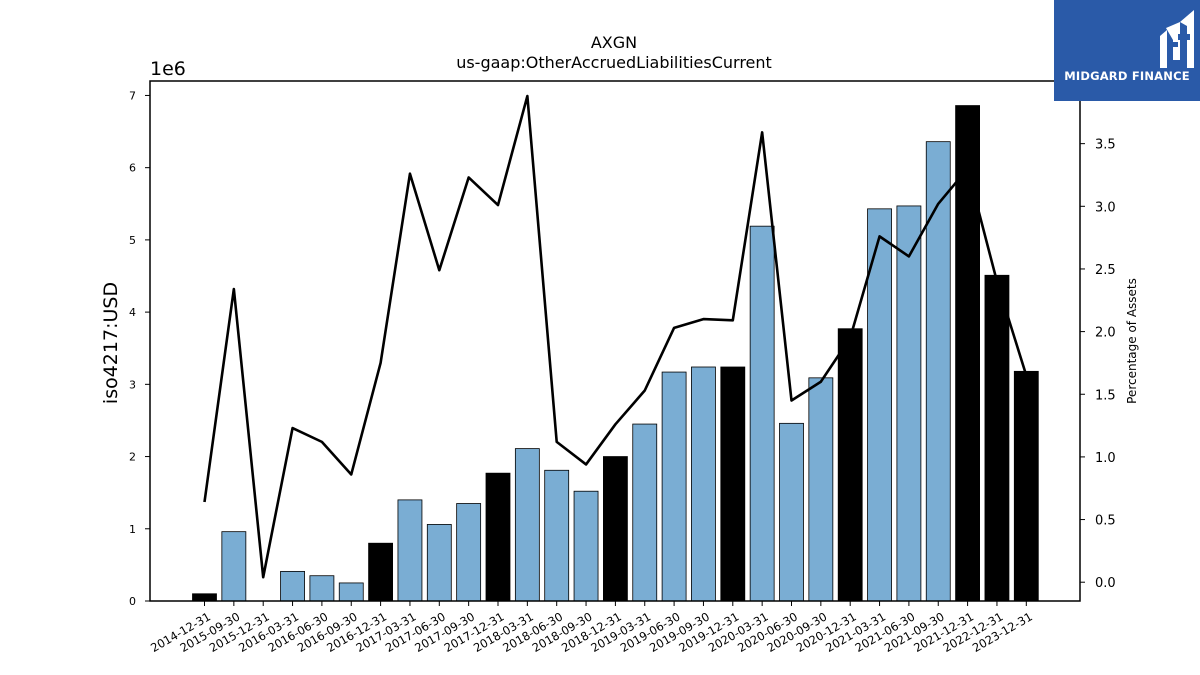 Image resolution: width=1200 pixels, height=675 pixels. I want to click on logo-text: MIDGARD FINANCE, so click(1127, 76).